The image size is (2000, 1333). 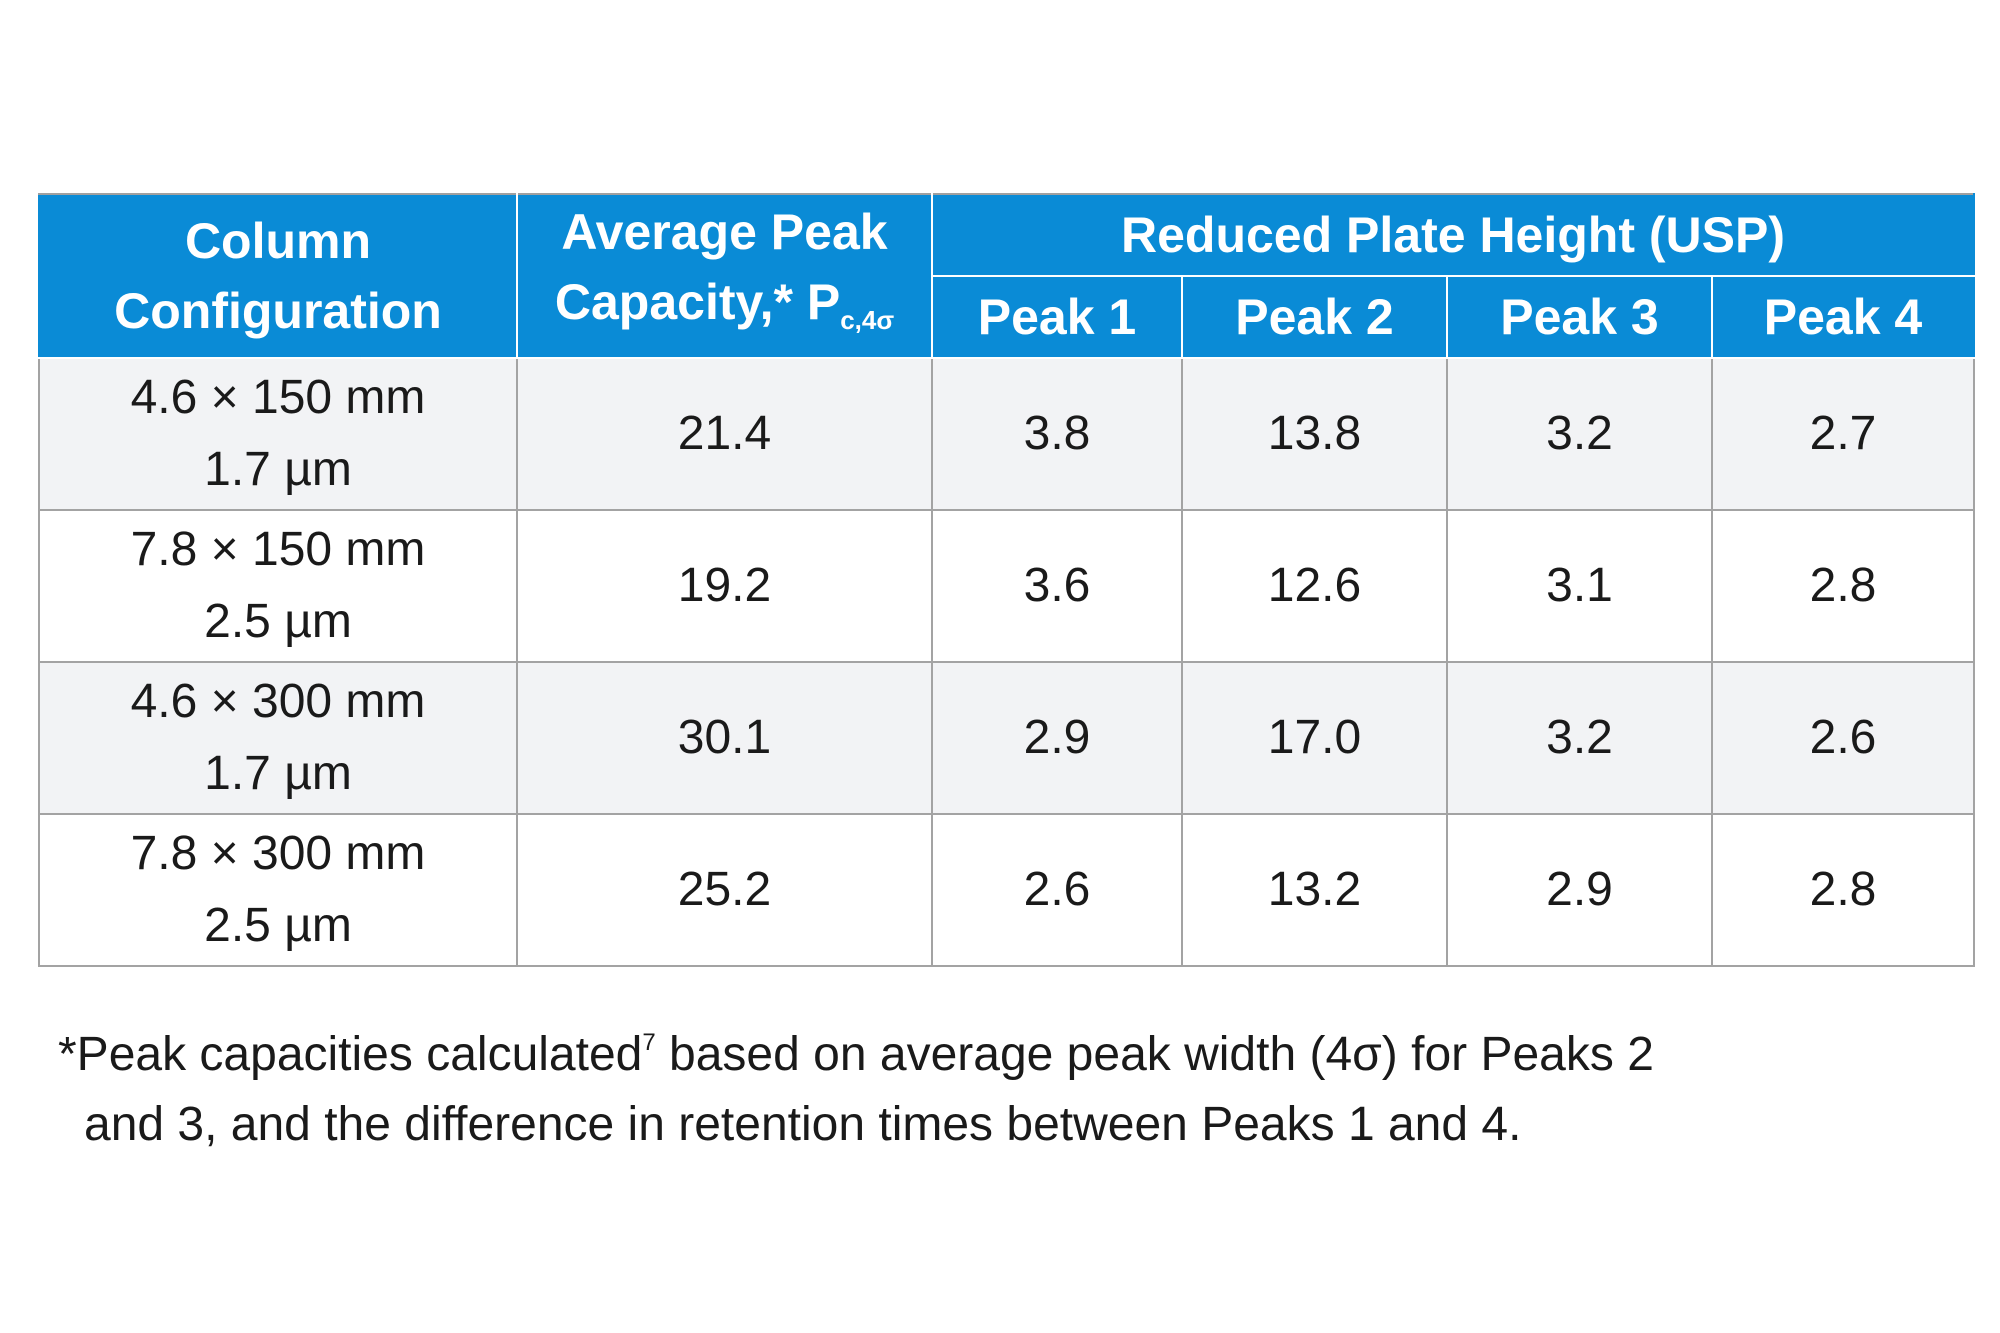 What do you see at coordinates (278, 549) in the screenshot?
I see `config-dimensions: 7.8 × 150 mm` at bounding box center [278, 549].